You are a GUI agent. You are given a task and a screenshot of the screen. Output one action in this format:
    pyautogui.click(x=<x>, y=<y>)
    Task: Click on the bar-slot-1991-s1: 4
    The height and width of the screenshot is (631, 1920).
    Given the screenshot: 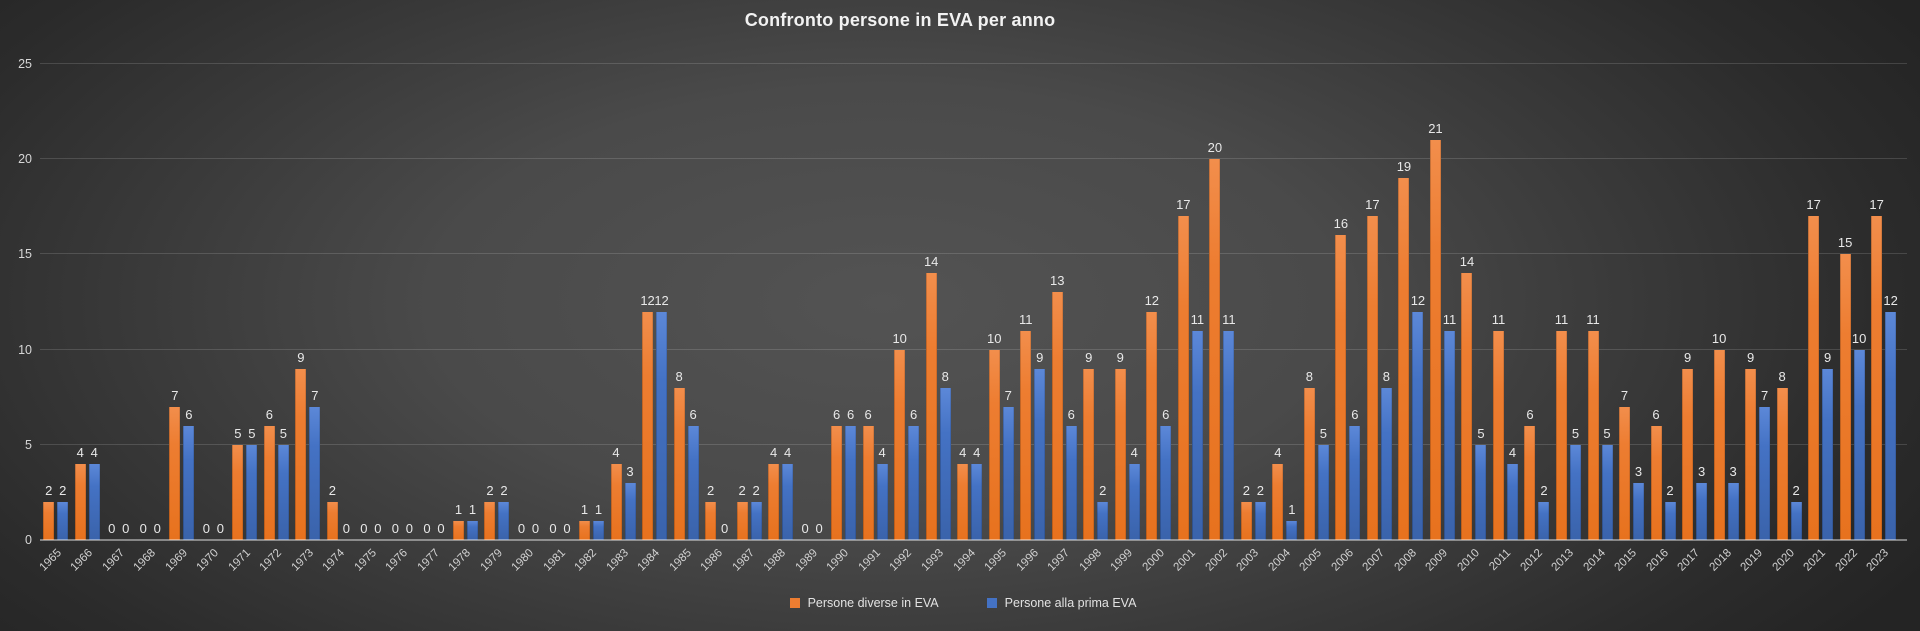 What is the action you would take?
    pyautogui.click(x=882, y=302)
    